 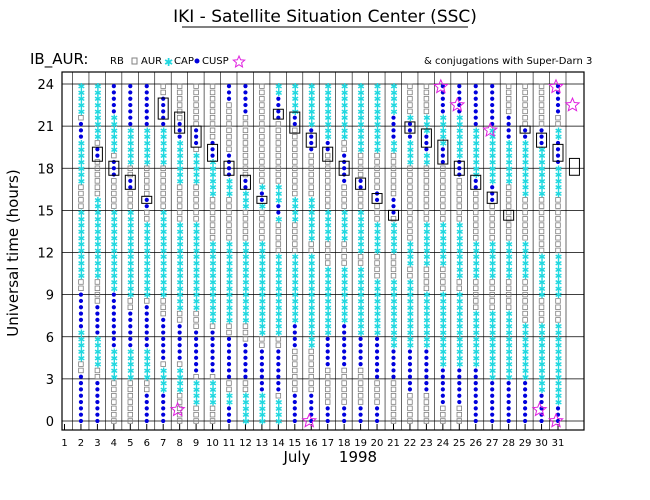 What do you see at coordinates (311, 443) in the screenshot?
I see `x-tick-label: 16` at bounding box center [311, 443].